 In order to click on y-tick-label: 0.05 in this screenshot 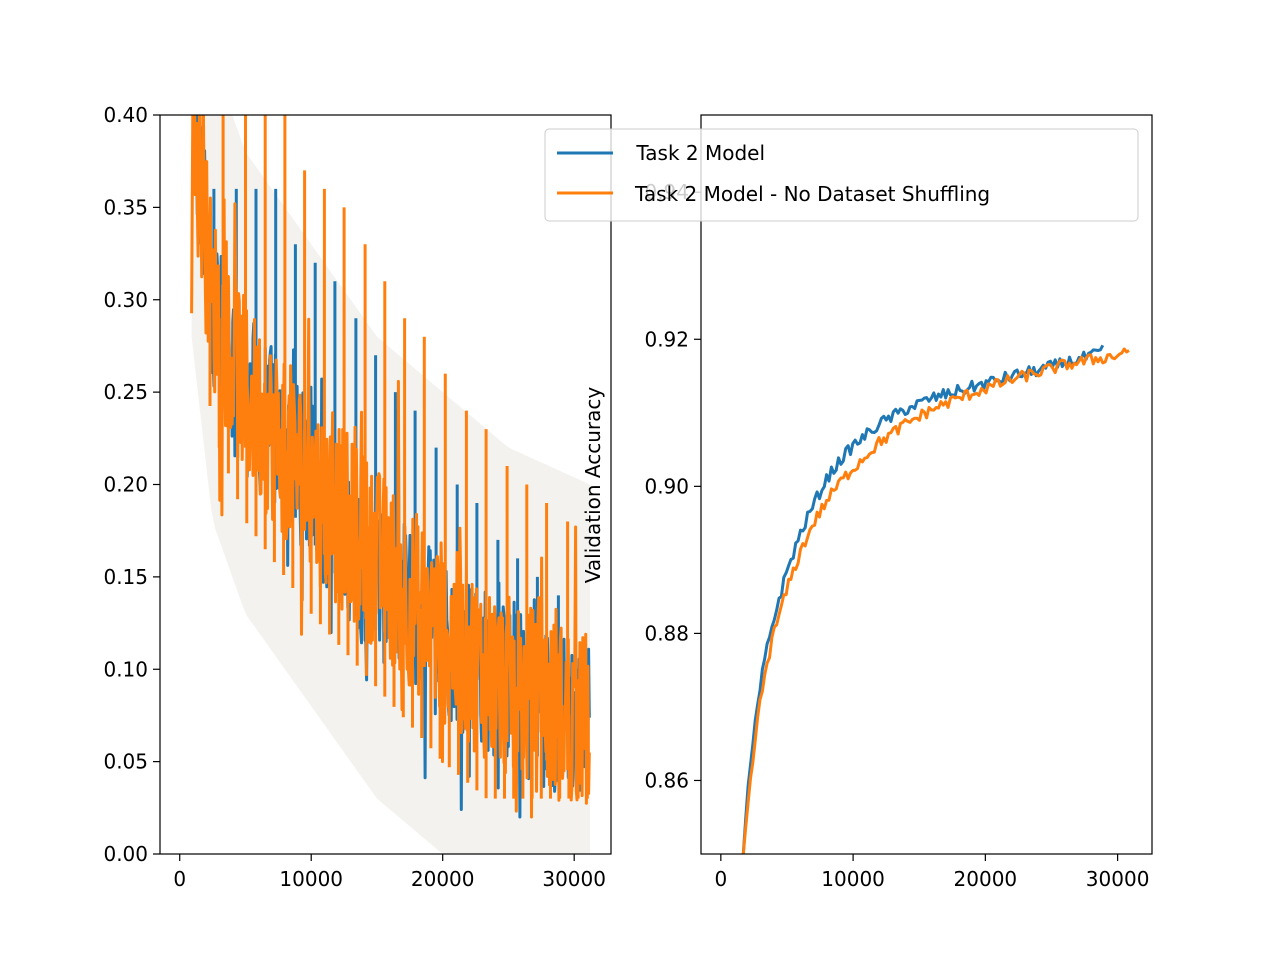, I will do `click(125, 762)`.